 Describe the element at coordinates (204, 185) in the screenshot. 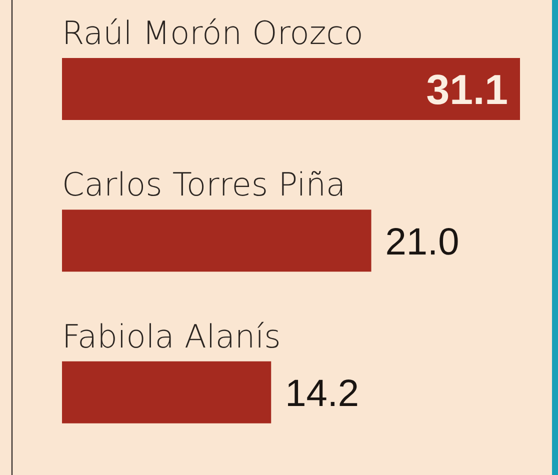

I see `y-tick-label: Carlos Torres Piña` at that location.